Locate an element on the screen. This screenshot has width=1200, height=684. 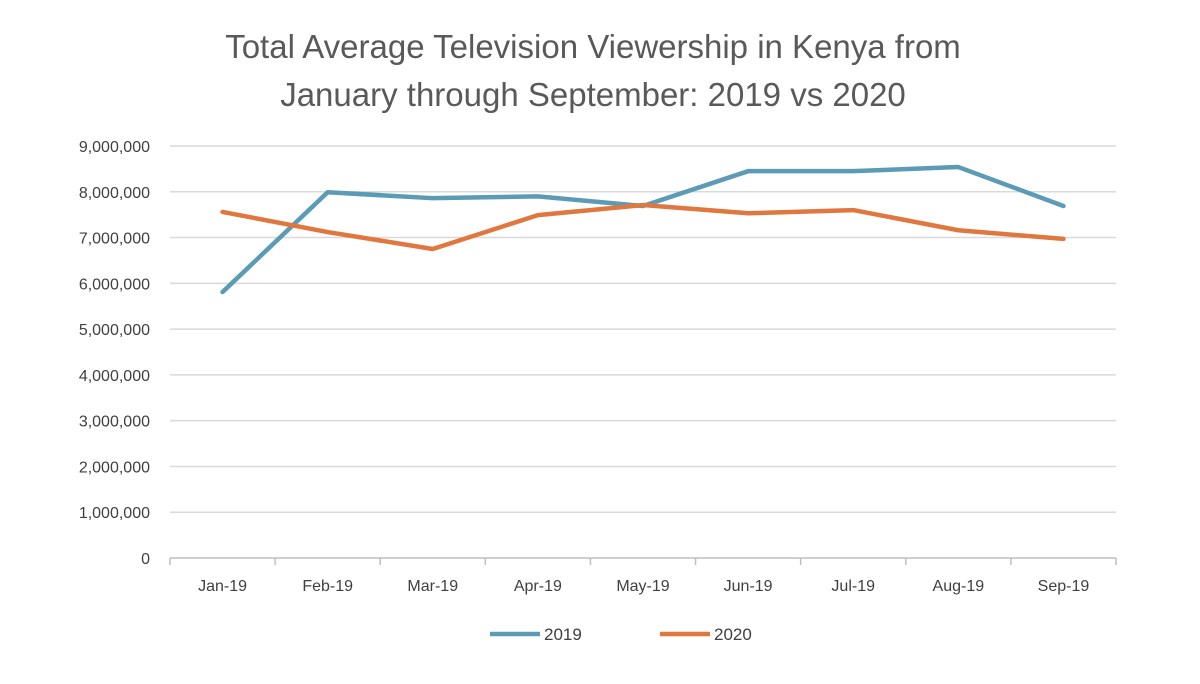
x-tick-label: Aug-19 is located at coordinates (959, 586).